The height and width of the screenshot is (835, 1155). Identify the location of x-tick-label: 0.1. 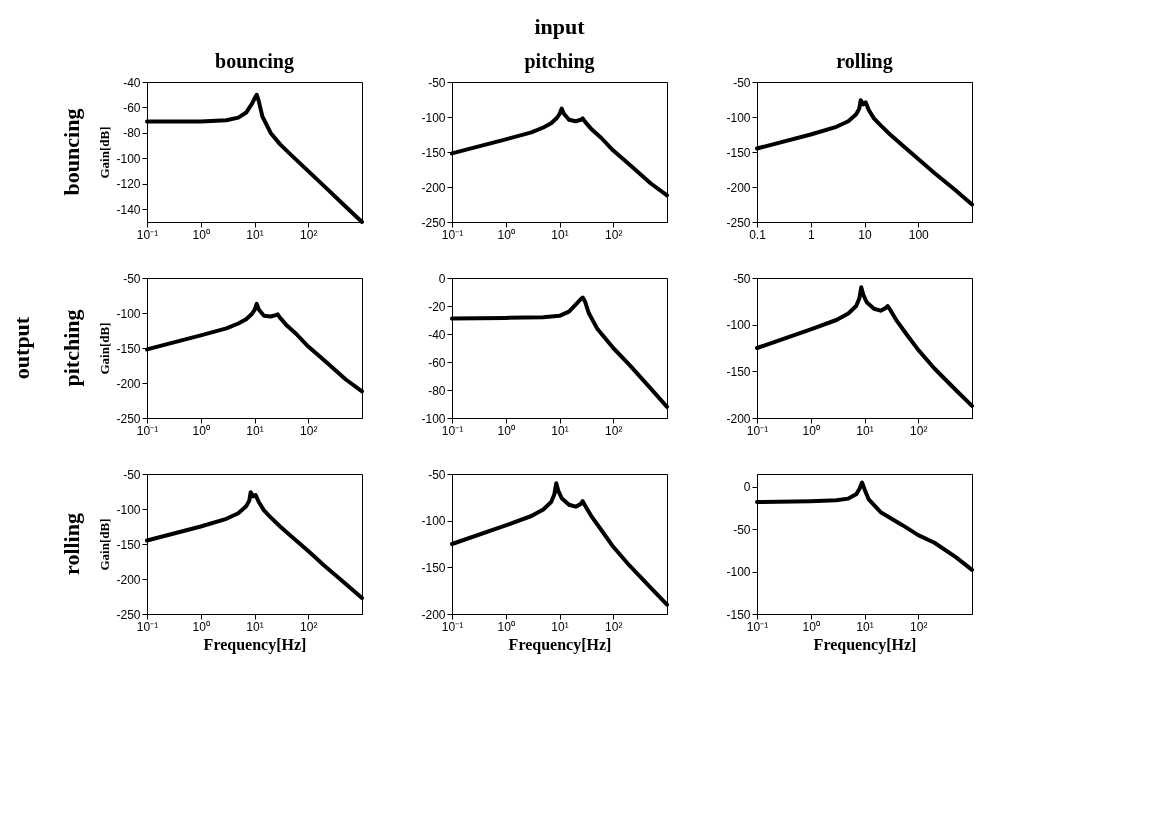
(758, 234).